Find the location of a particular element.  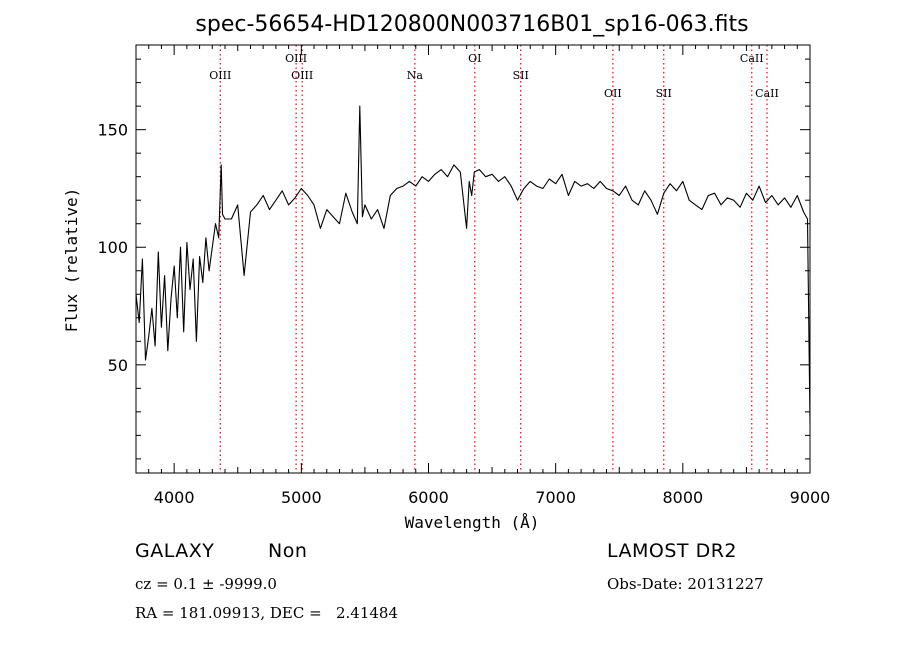

marker-label: Na is located at coordinates (415, 75).